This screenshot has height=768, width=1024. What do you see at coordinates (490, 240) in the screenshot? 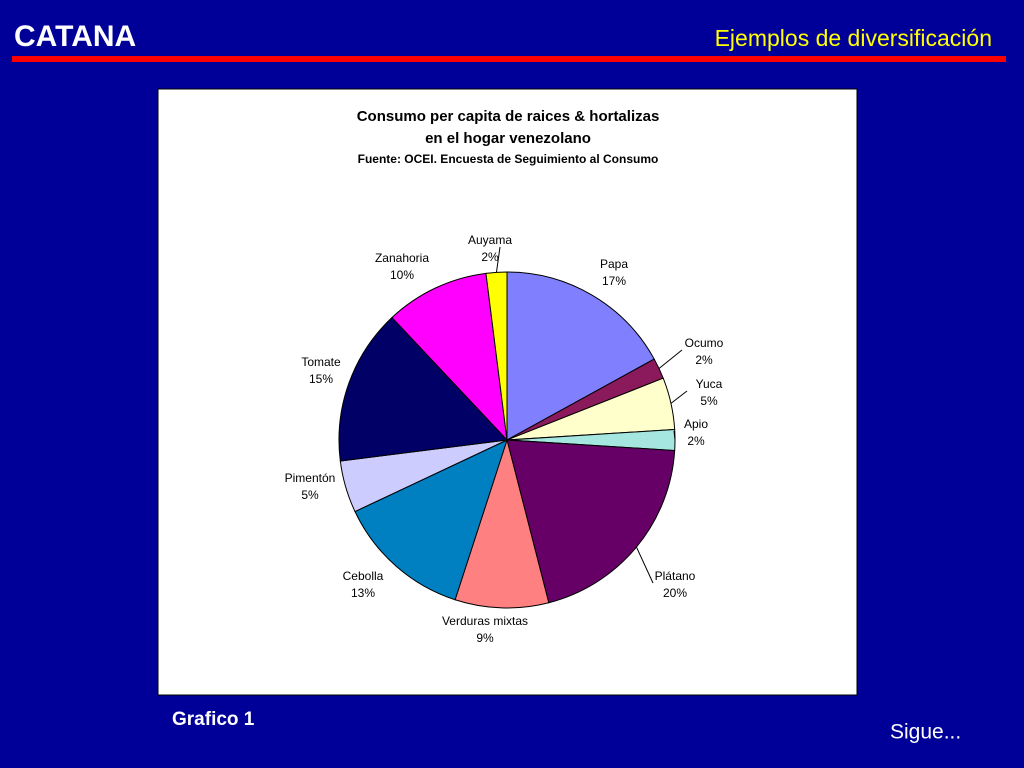
I see `slice-name: Auyama` at bounding box center [490, 240].